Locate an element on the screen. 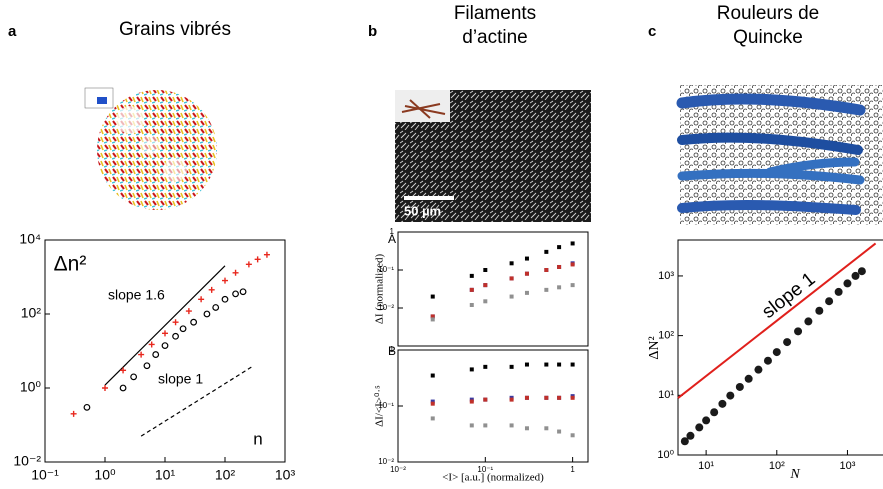 This screenshot has height=489, width=883. y-axis-label: ΔI/<I>⁰·⁵ is located at coordinates (380, 406).